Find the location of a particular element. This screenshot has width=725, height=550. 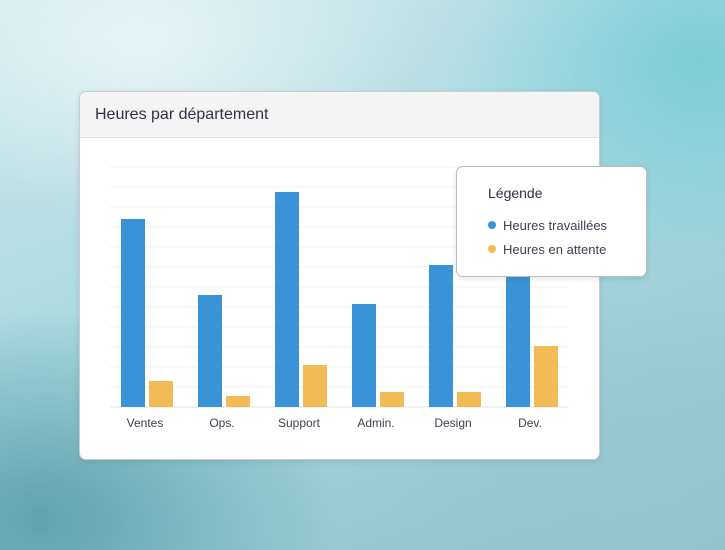

legend-dot-pending-icon is located at coordinates (492, 249).